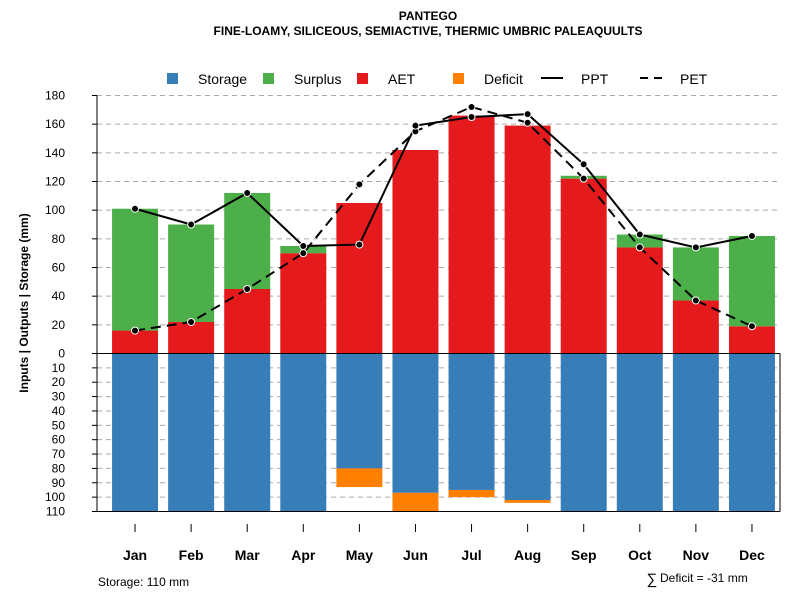  Describe the element at coordinates (55, 182) in the screenshot. I see `y-tick-label: 120` at that location.